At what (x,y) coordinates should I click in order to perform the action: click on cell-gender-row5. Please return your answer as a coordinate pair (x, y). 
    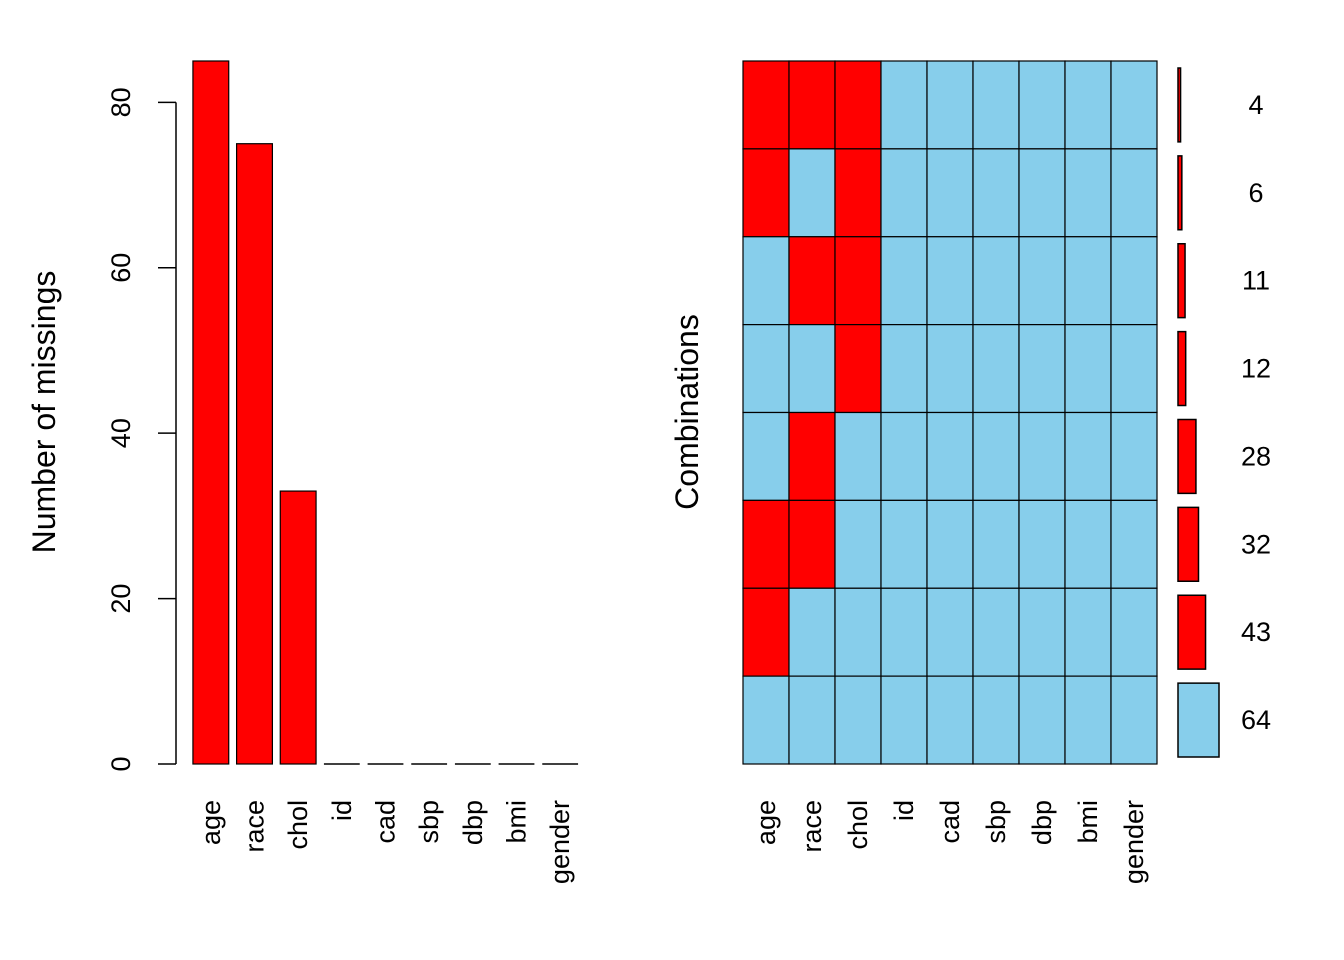
    Looking at the image, I should click on (1134, 456).